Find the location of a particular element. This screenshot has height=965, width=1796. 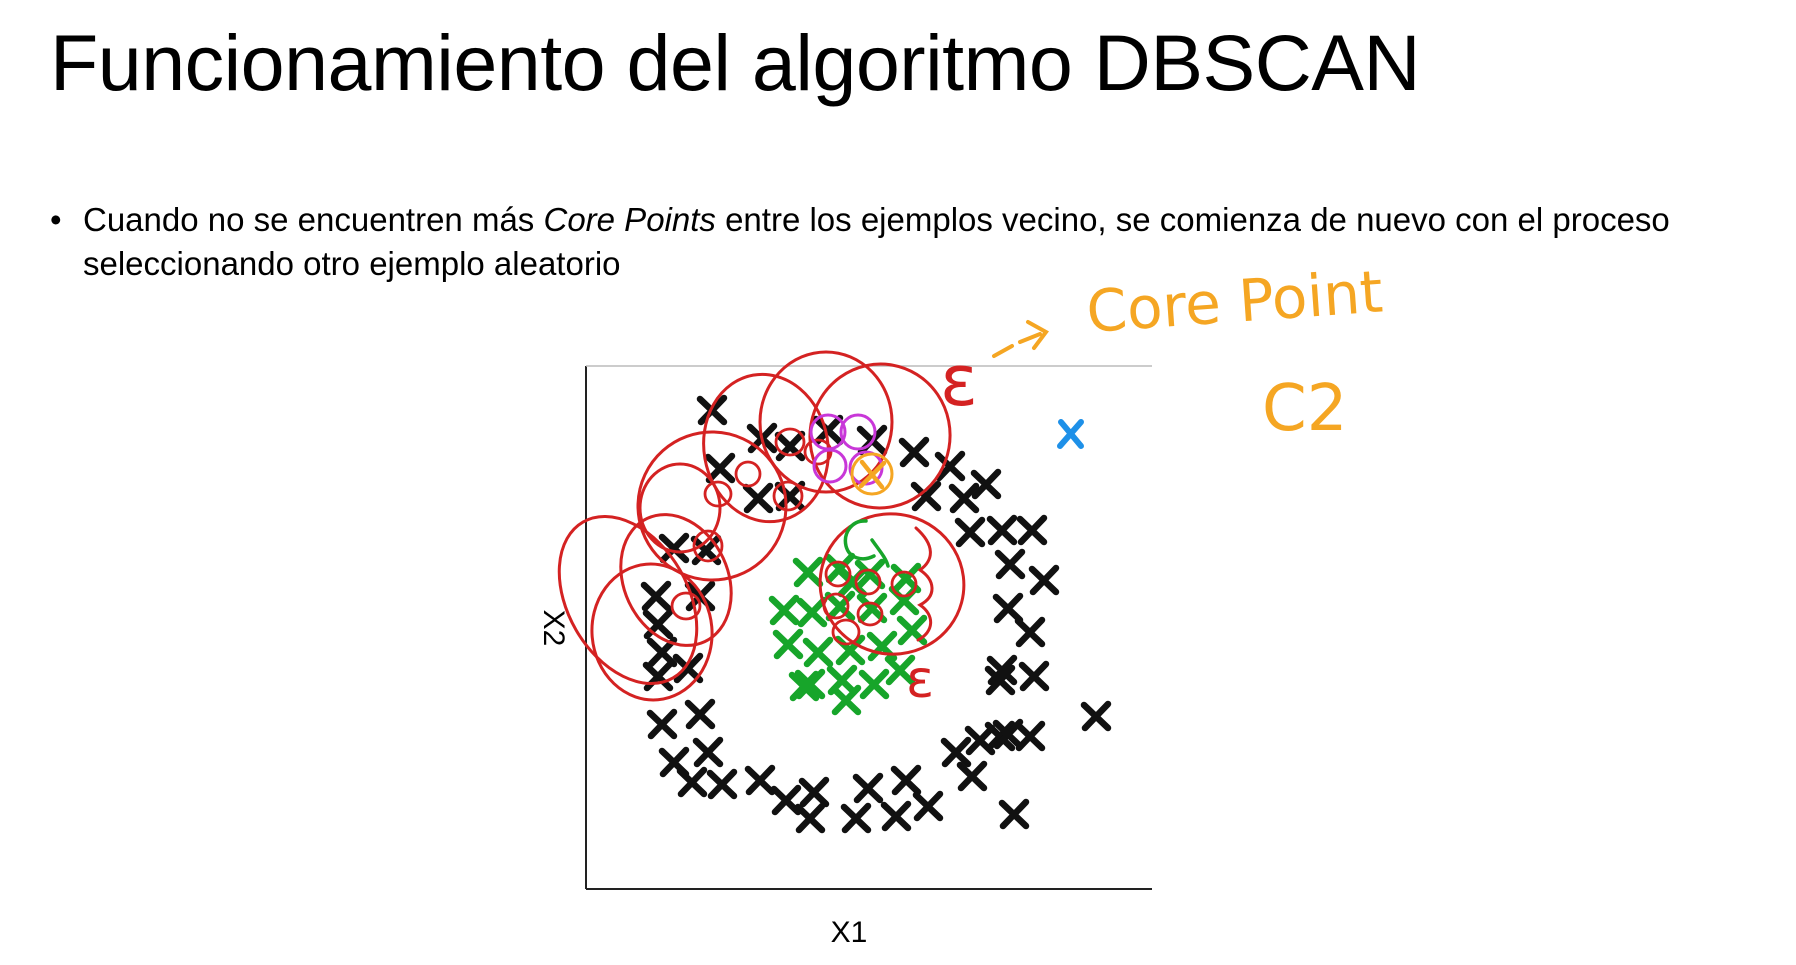

epsilon-circles is located at coordinates (761, 526).